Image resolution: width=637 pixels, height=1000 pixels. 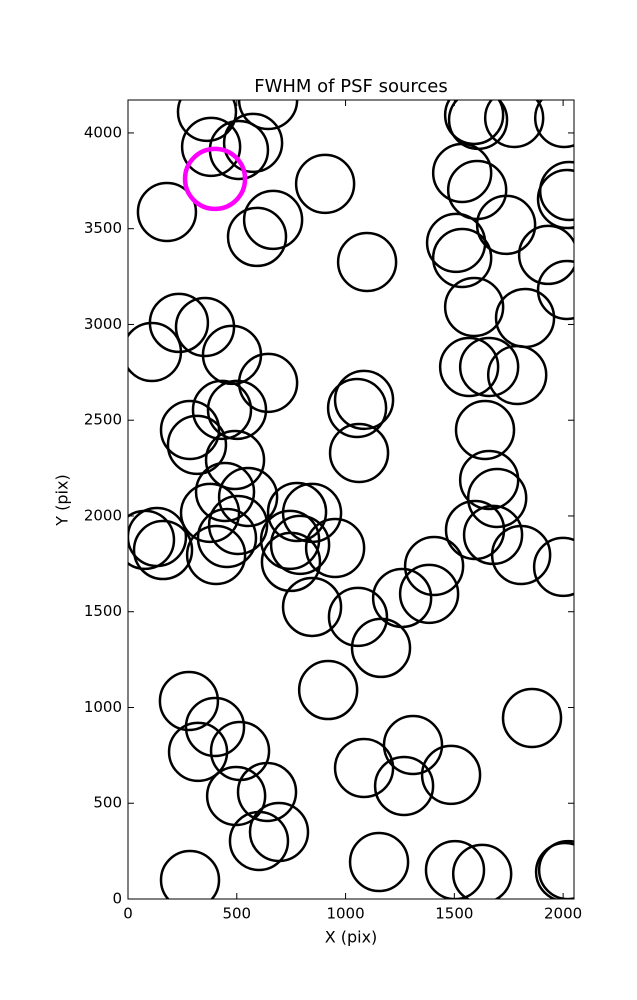 I want to click on x-tick-label: 1000, so click(x=345, y=914).